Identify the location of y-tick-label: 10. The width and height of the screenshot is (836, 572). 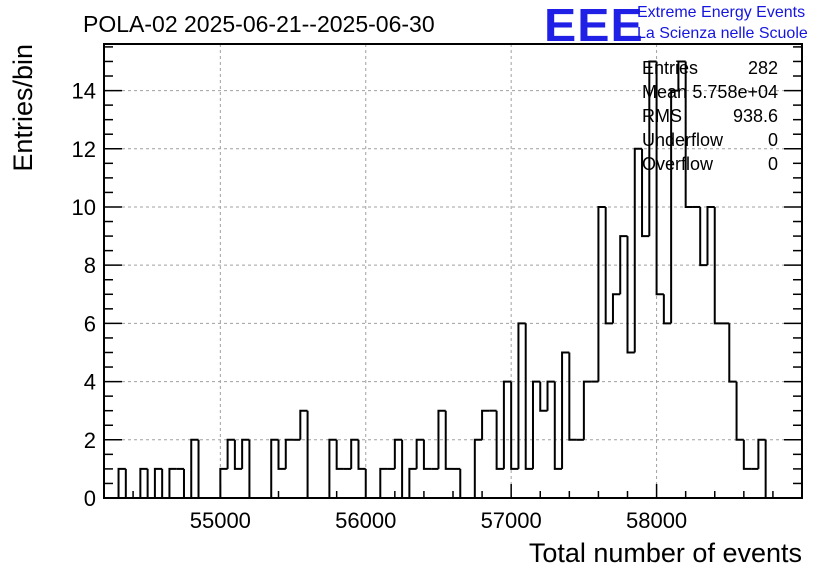
(84, 207).